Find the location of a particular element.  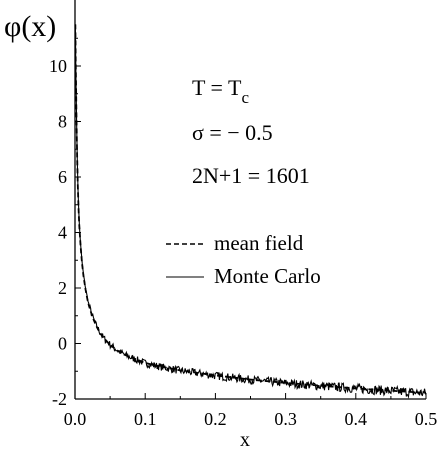

x-tick-label: 0.2 is located at coordinates (215, 419).